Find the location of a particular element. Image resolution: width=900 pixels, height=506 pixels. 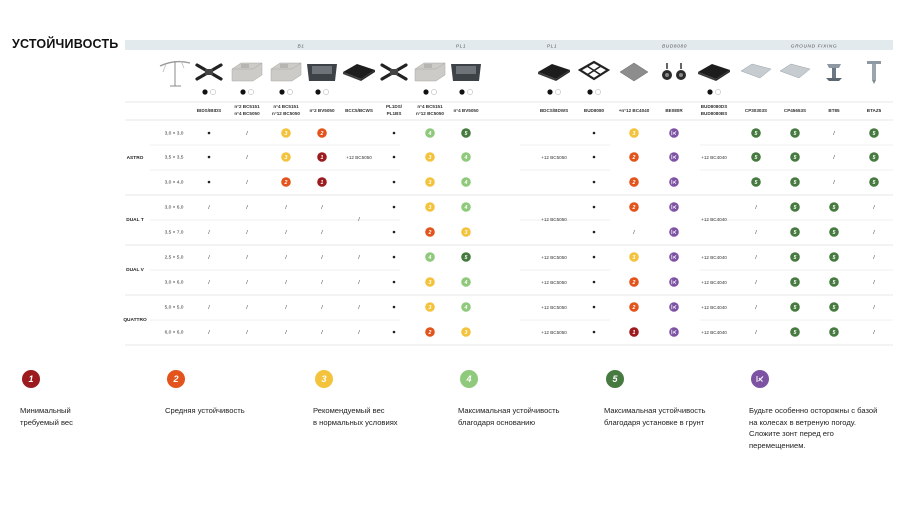

cell-text: +12 BC4040 is located at coordinates (714, 282).